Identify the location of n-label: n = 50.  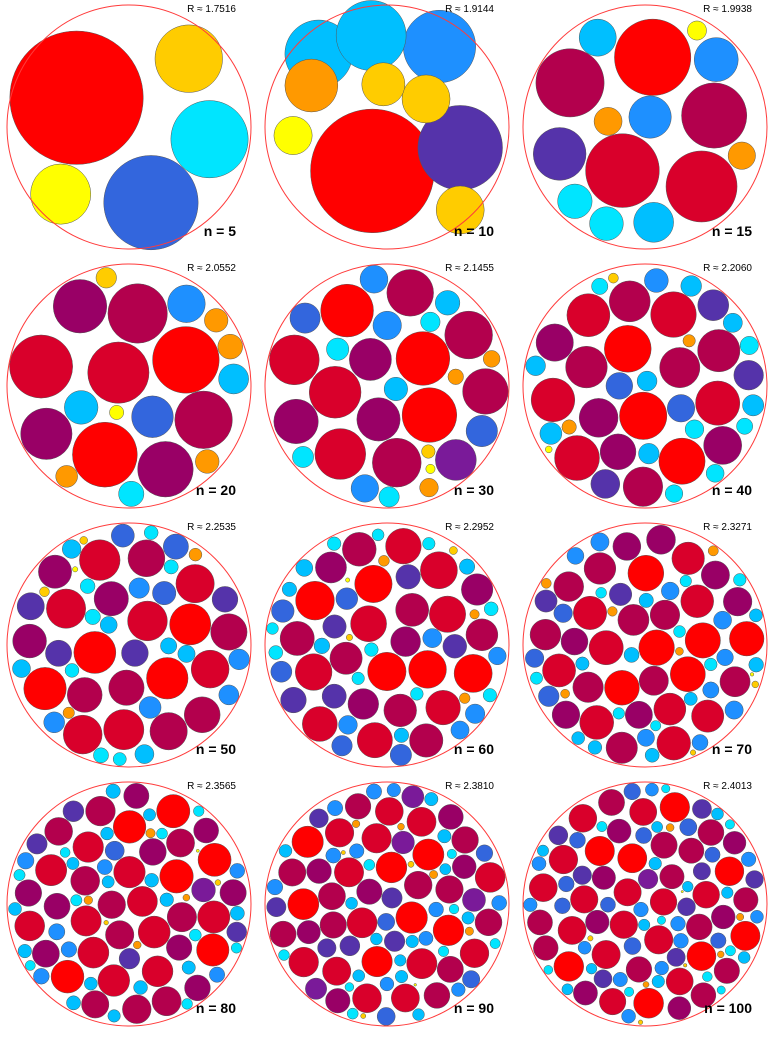
(215, 749).